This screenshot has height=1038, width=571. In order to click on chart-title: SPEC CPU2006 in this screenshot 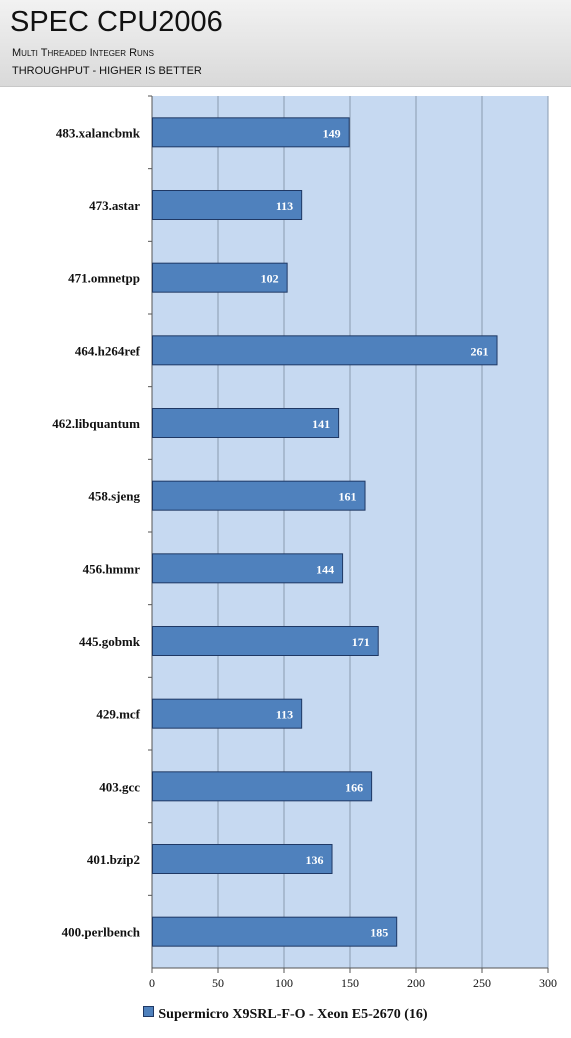, I will do `click(116, 22)`.